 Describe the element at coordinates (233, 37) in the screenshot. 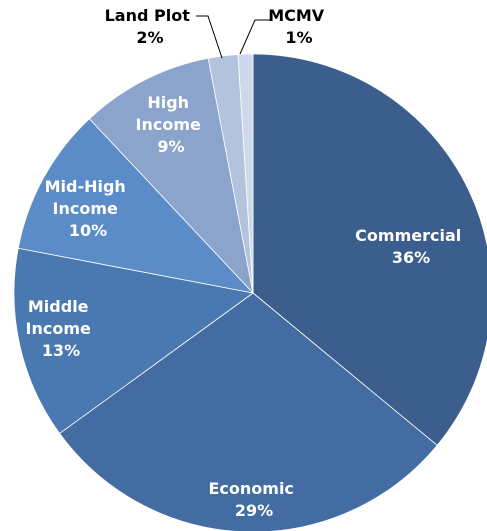

I see `leader-lines` at that location.